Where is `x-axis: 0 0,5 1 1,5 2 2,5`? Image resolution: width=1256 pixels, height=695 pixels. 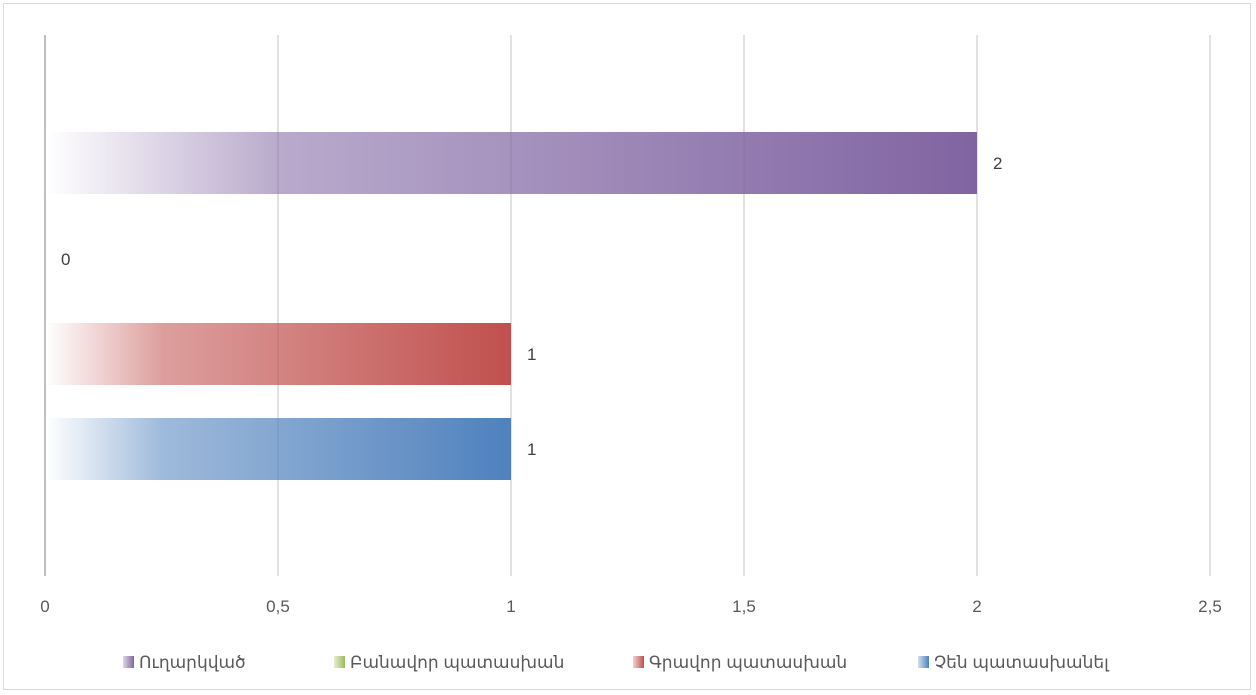 x-axis: 0 0,5 1 1,5 2 2,5 is located at coordinates (631, 606).